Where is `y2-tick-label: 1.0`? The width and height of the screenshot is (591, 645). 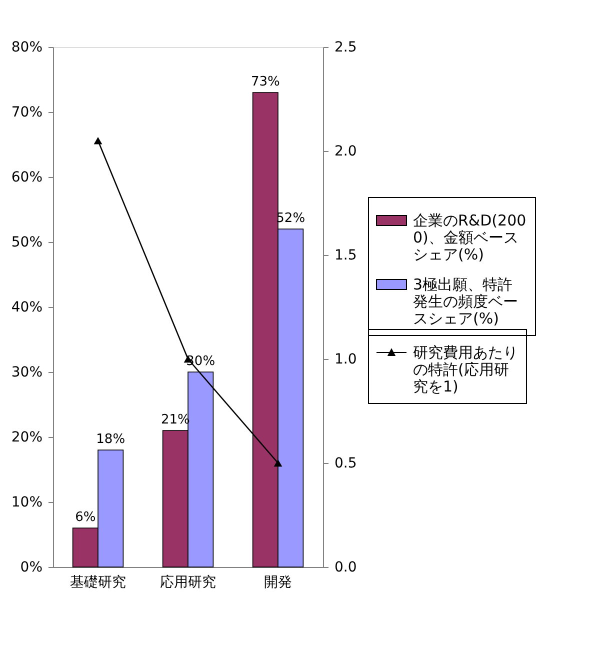
y2-tick-label: 1.0 is located at coordinates (345, 360).